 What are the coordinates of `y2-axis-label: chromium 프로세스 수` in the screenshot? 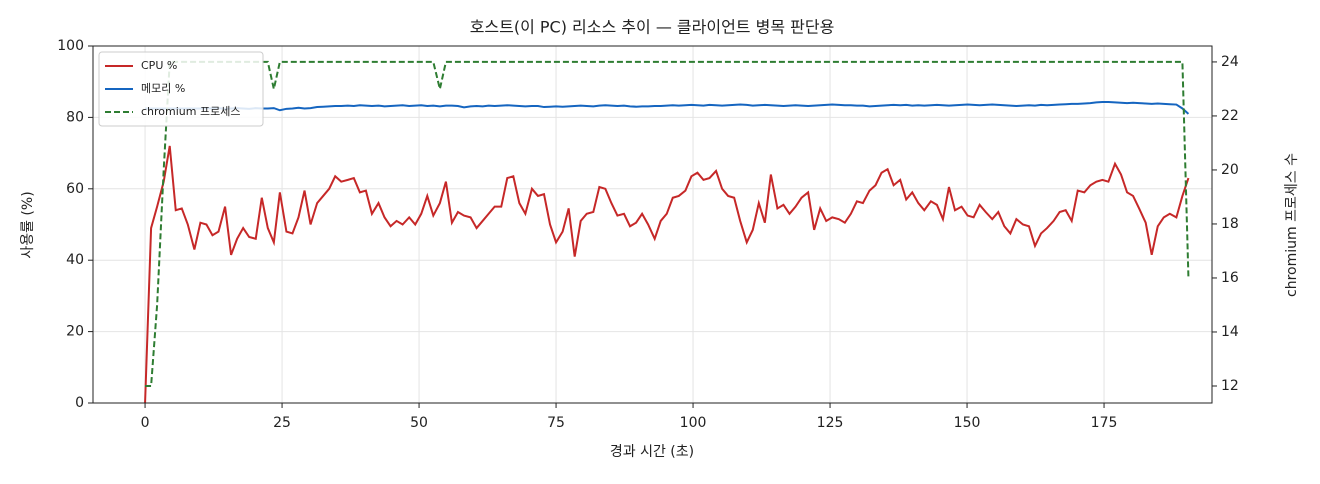 It's located at (1292, 225).